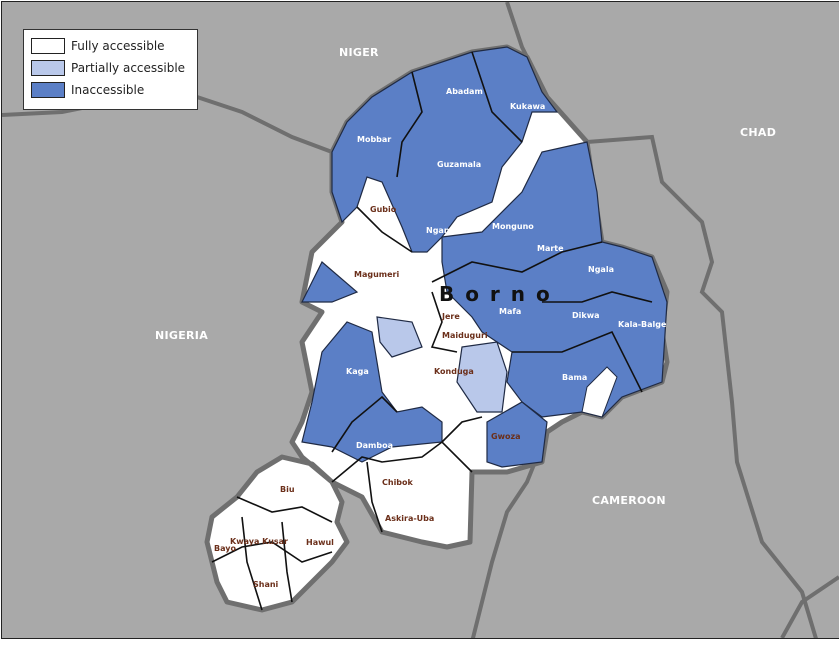 The height and width of the screenshot is (646, 839). Describe the element at coordinates (182, 335) in the screenshot. I see `country-label-nigeria: NIGERIA` at that location.